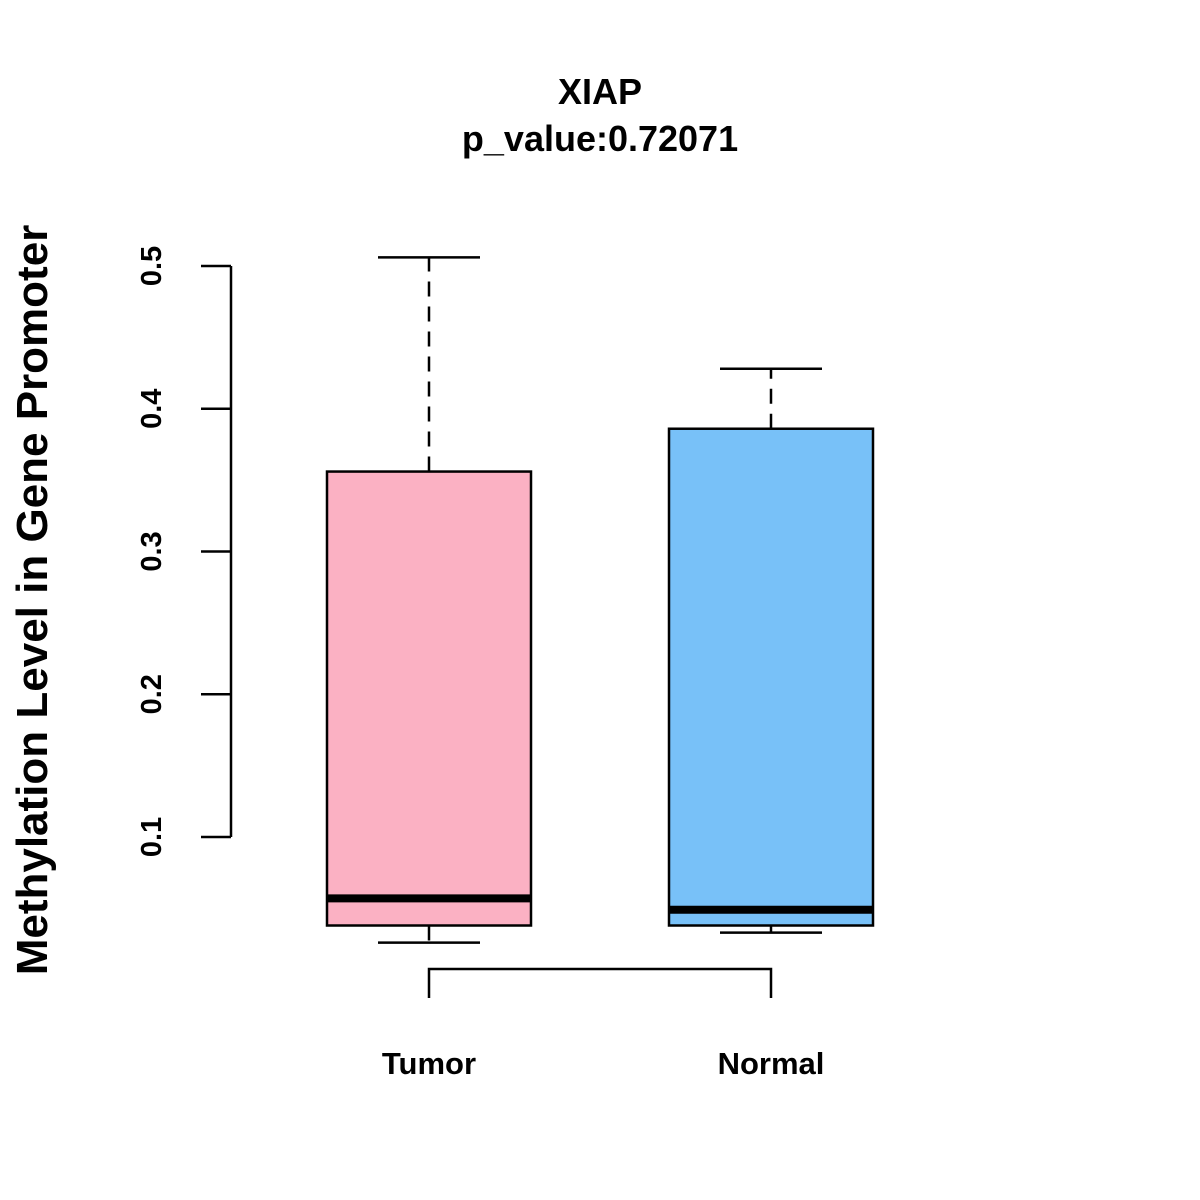 The height and width of the screenshot is (1200, 1200). I want to click on chart-title: XIAP, so click(600, 91).